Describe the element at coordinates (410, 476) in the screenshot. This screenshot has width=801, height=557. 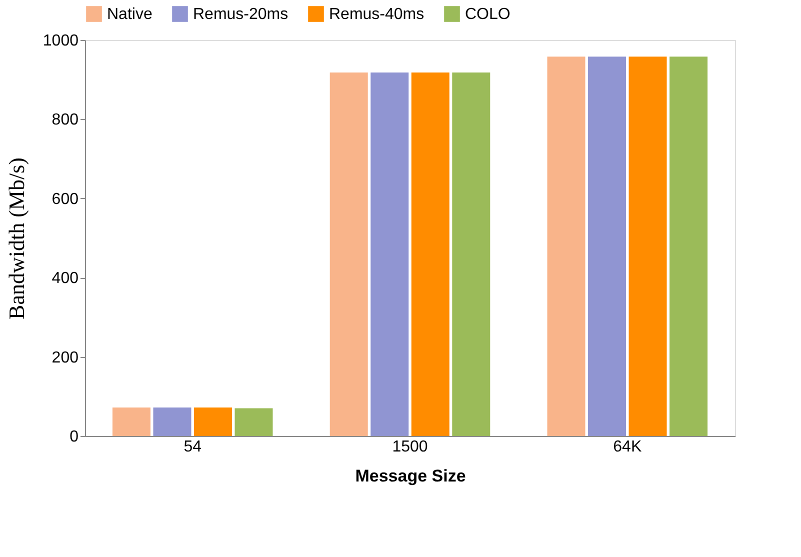
I see `x-axis-title: Message Size` at that location.